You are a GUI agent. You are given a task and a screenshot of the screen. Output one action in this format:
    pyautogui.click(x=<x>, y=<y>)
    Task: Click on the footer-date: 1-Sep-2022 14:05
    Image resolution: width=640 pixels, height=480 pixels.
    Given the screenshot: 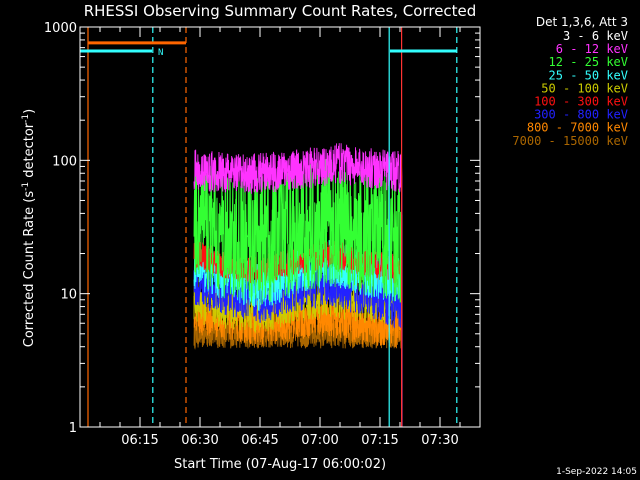 What is the action you would take?
    pyautogui.click(x=596, y=472)
    